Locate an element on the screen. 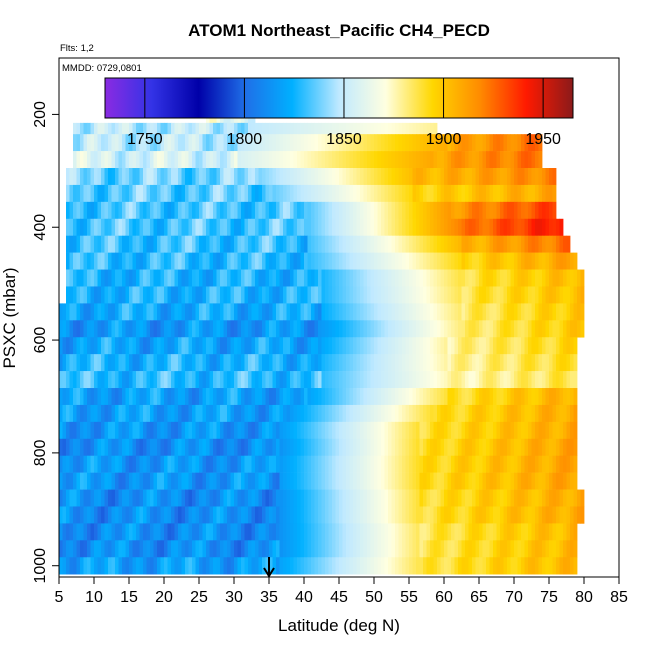 This screenshot has width=650, height=650. dates-label: MMDD: 0729,0801 is located at coordinates (102, 68).